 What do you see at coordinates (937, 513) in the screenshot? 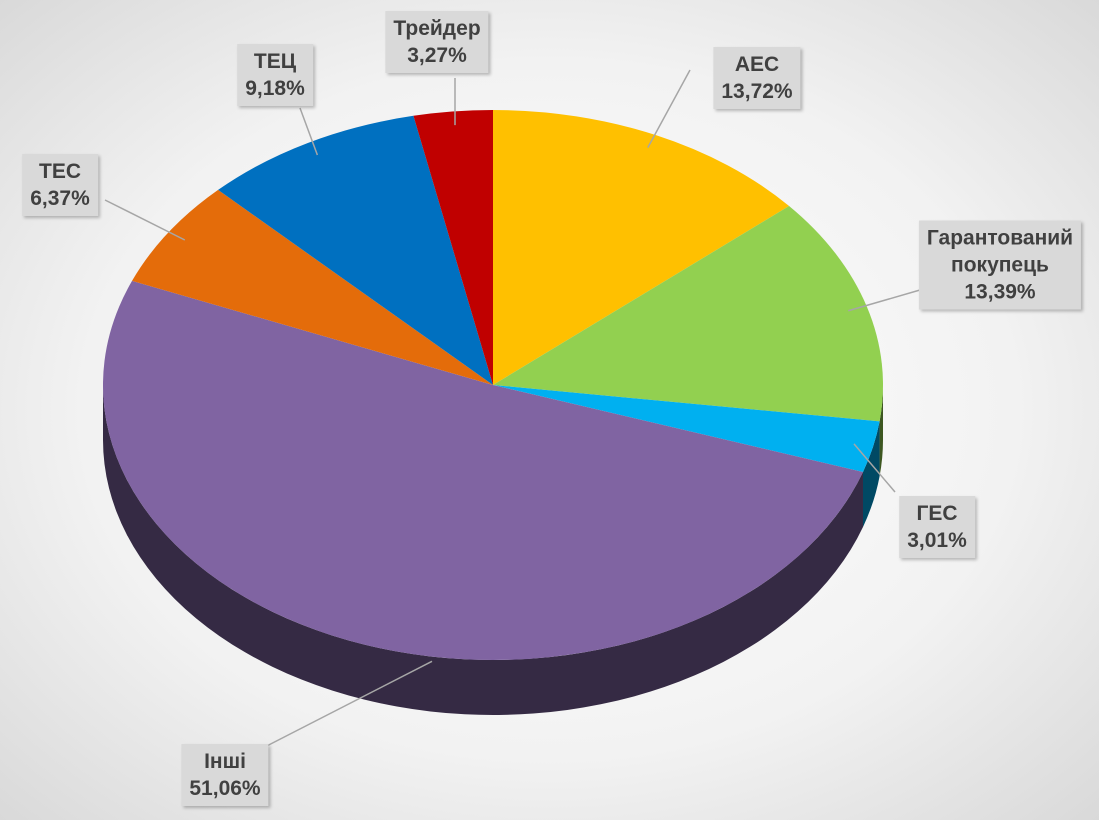
I see `label-name: ГЕС` at bounding box center [937, 513].